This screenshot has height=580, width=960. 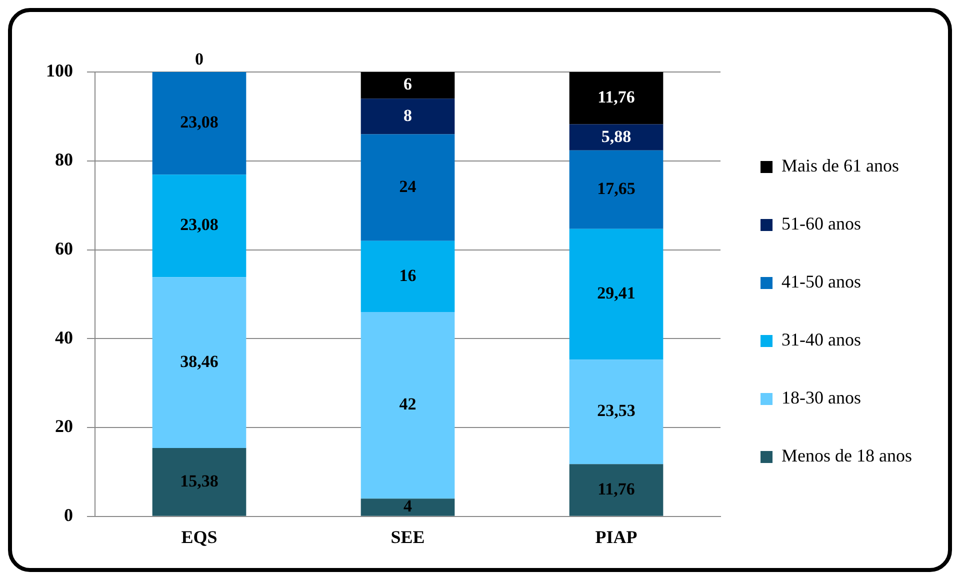 What do you see at coordinates (407, 536) in the screenshot?
I see `x-tick-label: SEE` at bounding box center [407, 536].